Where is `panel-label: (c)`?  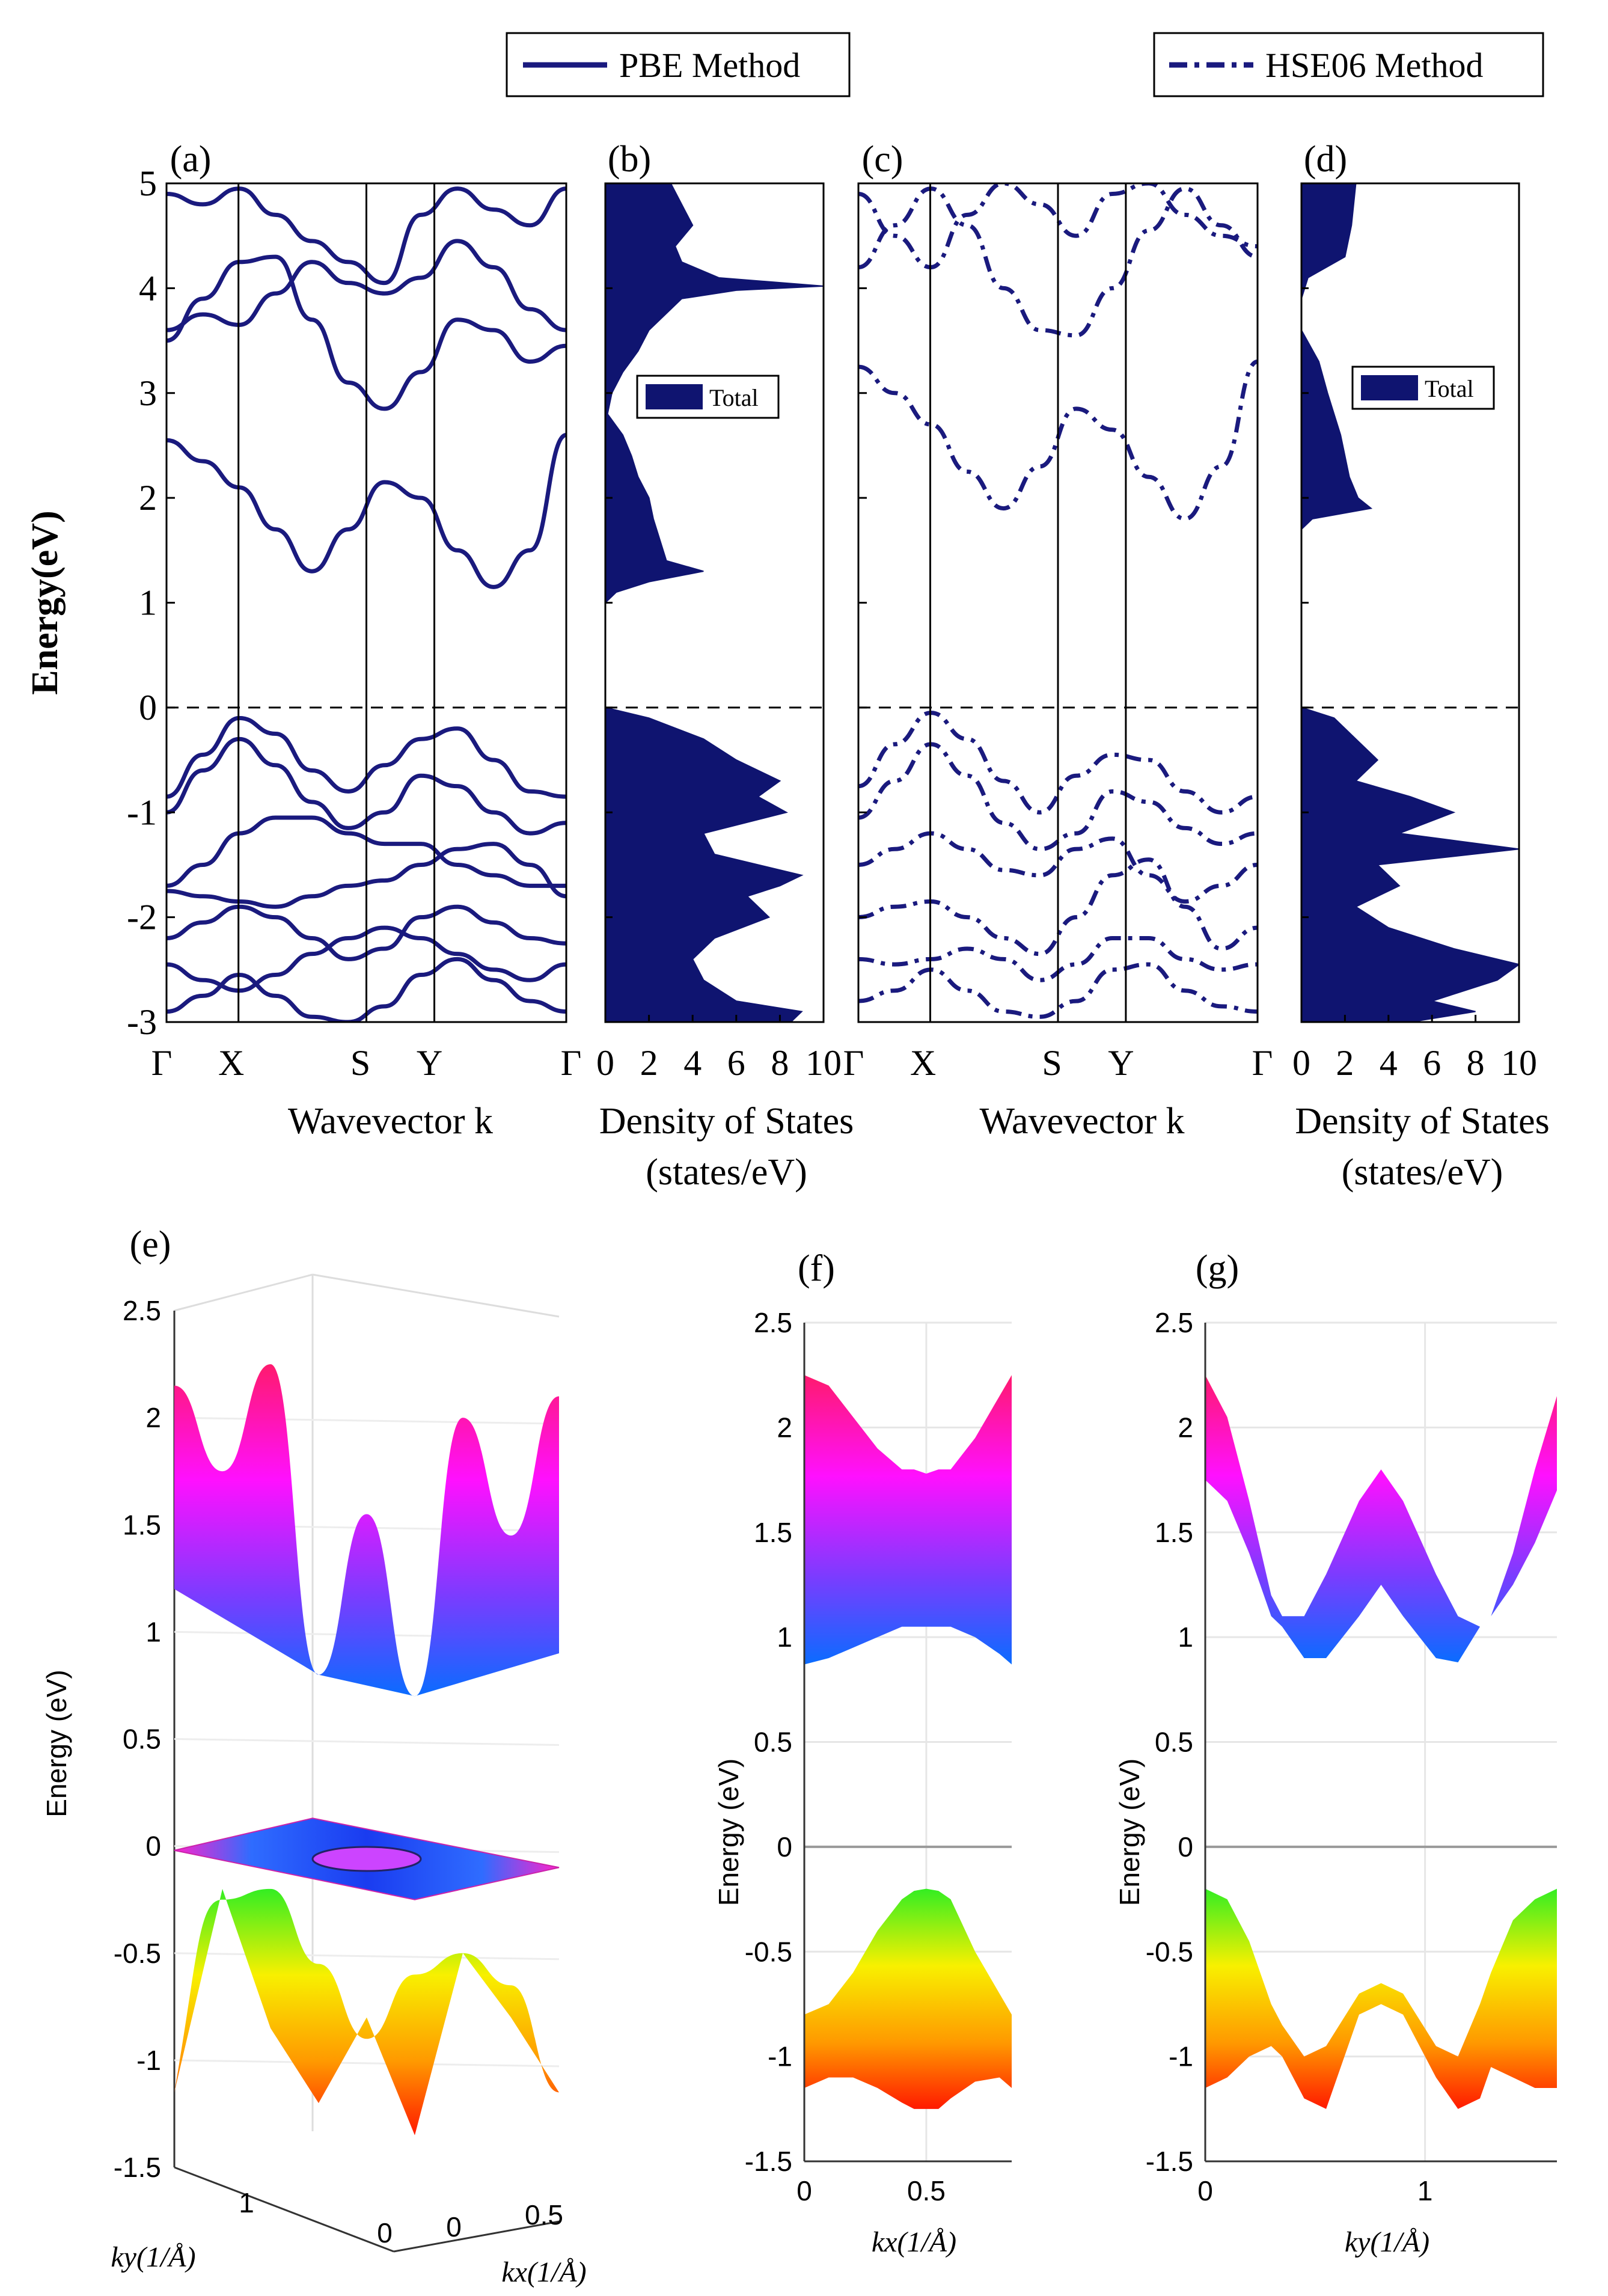 panel-label: (c) is located at coordinates (882, 159).